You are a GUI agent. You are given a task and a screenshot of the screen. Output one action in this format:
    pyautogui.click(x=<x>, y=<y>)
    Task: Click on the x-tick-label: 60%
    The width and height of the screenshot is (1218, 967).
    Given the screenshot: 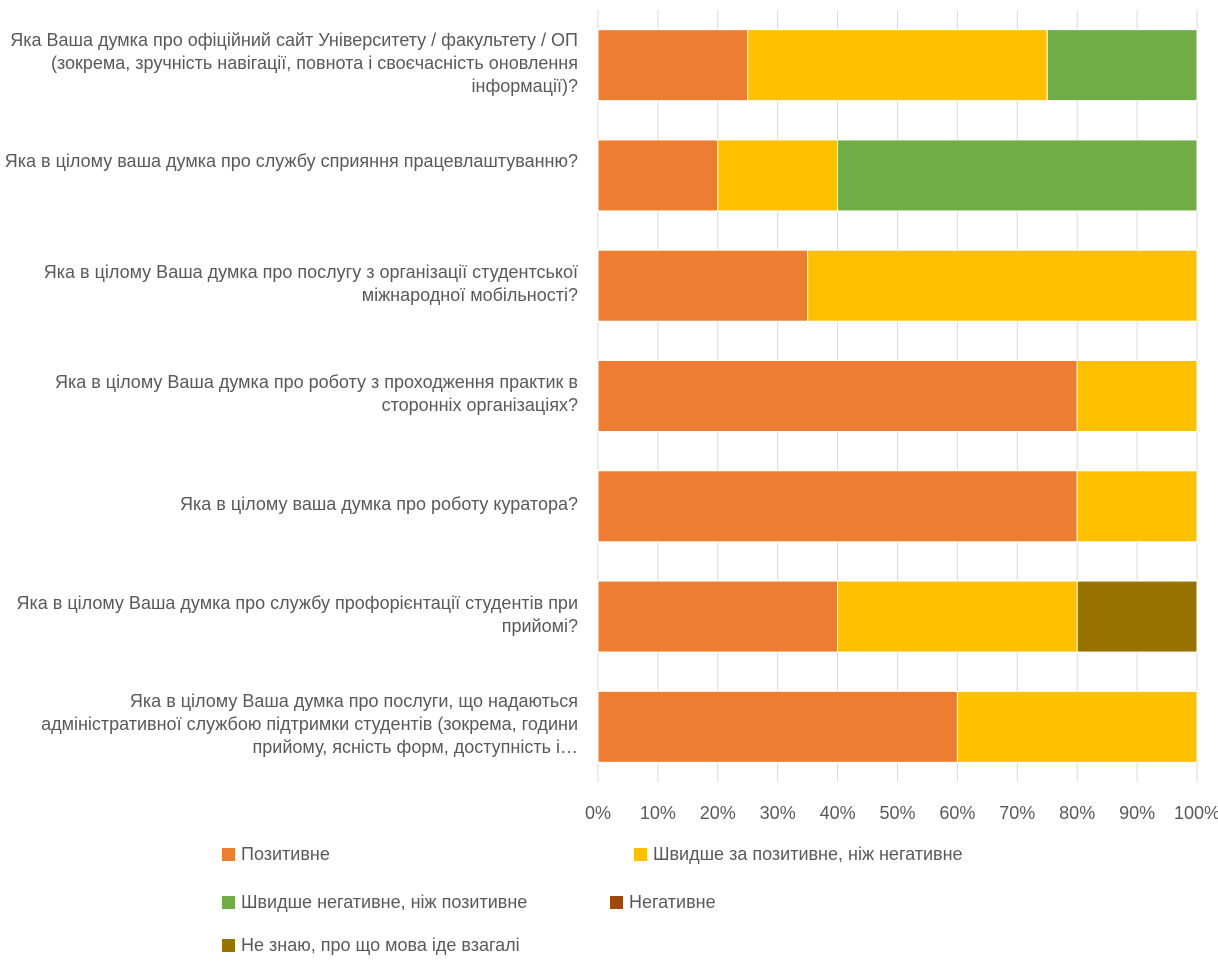 What is the action you would take?
    pyautogui.click(x=957, y=813)
    